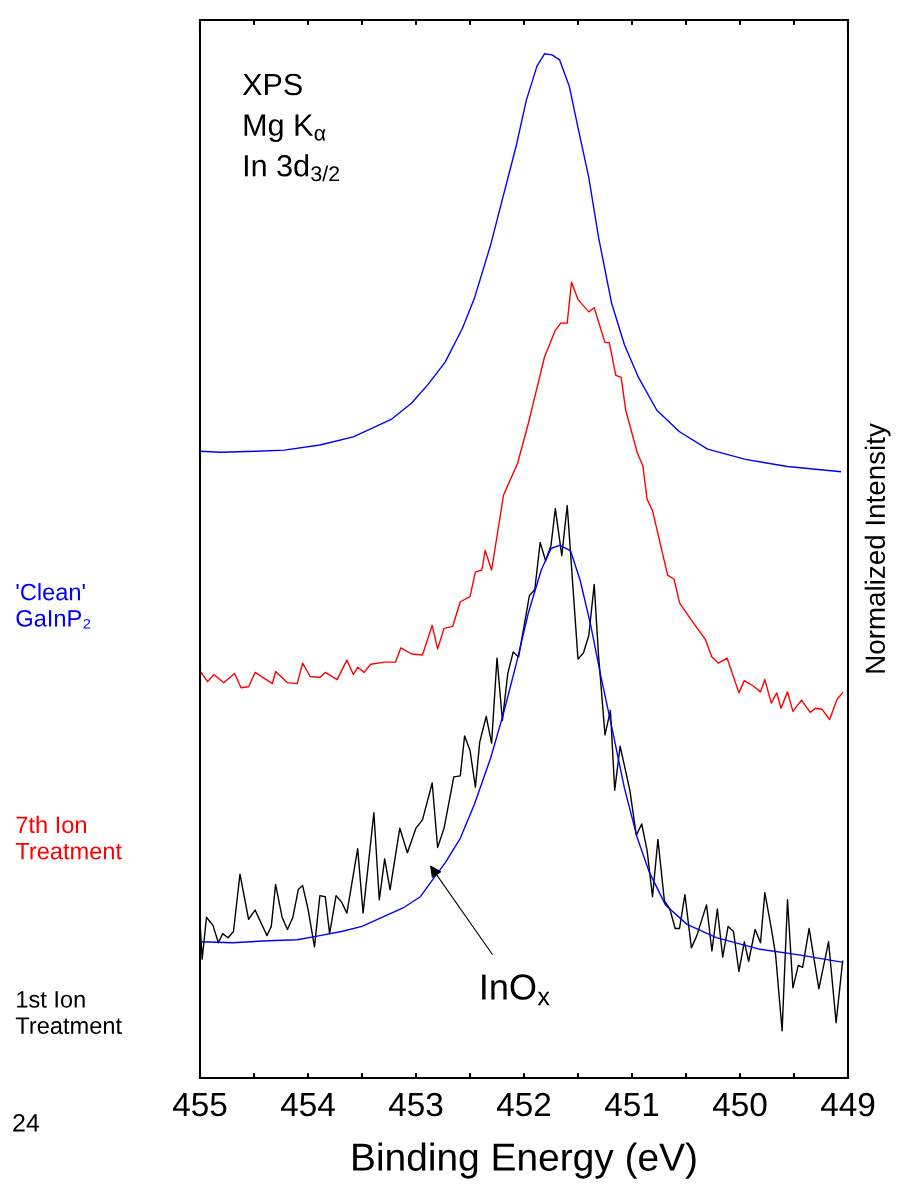 The height and width of the screenshot is (1189, 904). I want to click on text: 24, so click(26, 1123).